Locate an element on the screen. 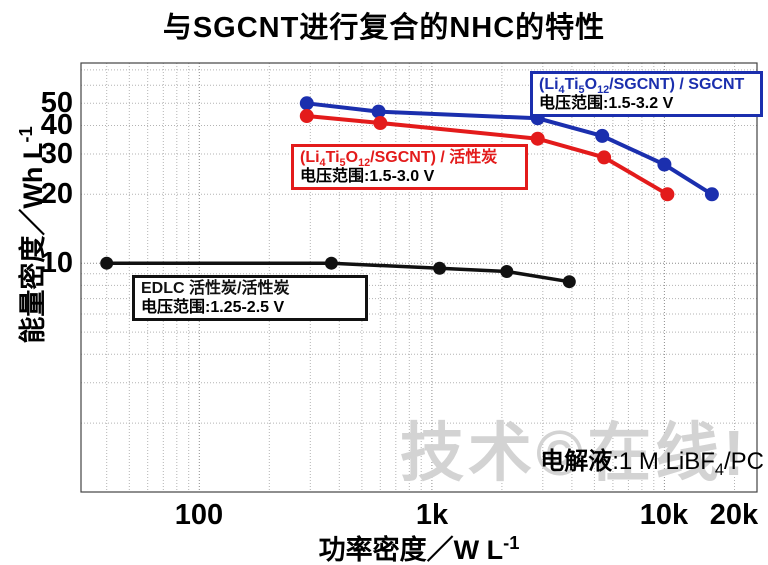 This screenshot has width=768, height=565. x-tick-label: 1k is located at coordinates (432, 515).